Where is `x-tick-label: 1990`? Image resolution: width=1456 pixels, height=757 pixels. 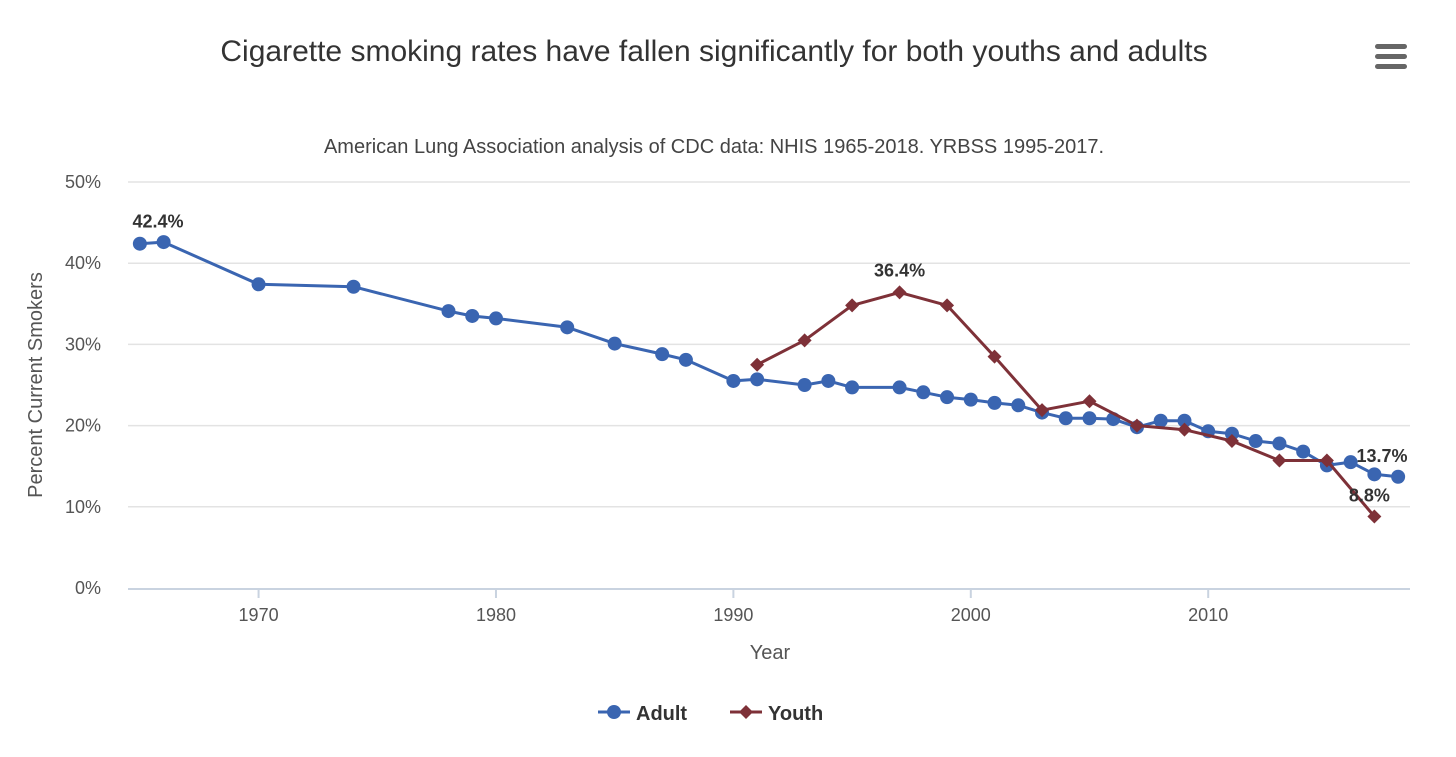
x-tick-label: 1990 is located at coordinates (733, 615).